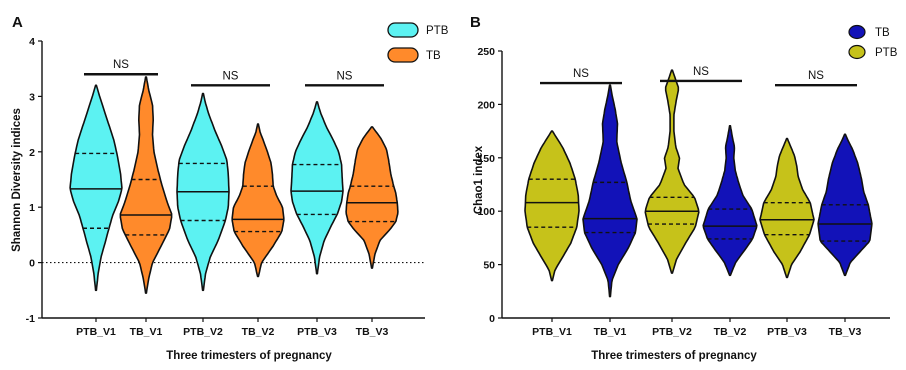 The image size is (906, 370). Describe the element at coordinates (96, 332) in the screenshot. I see `panel-a-x-tick-label: PTB_V1` at that location.